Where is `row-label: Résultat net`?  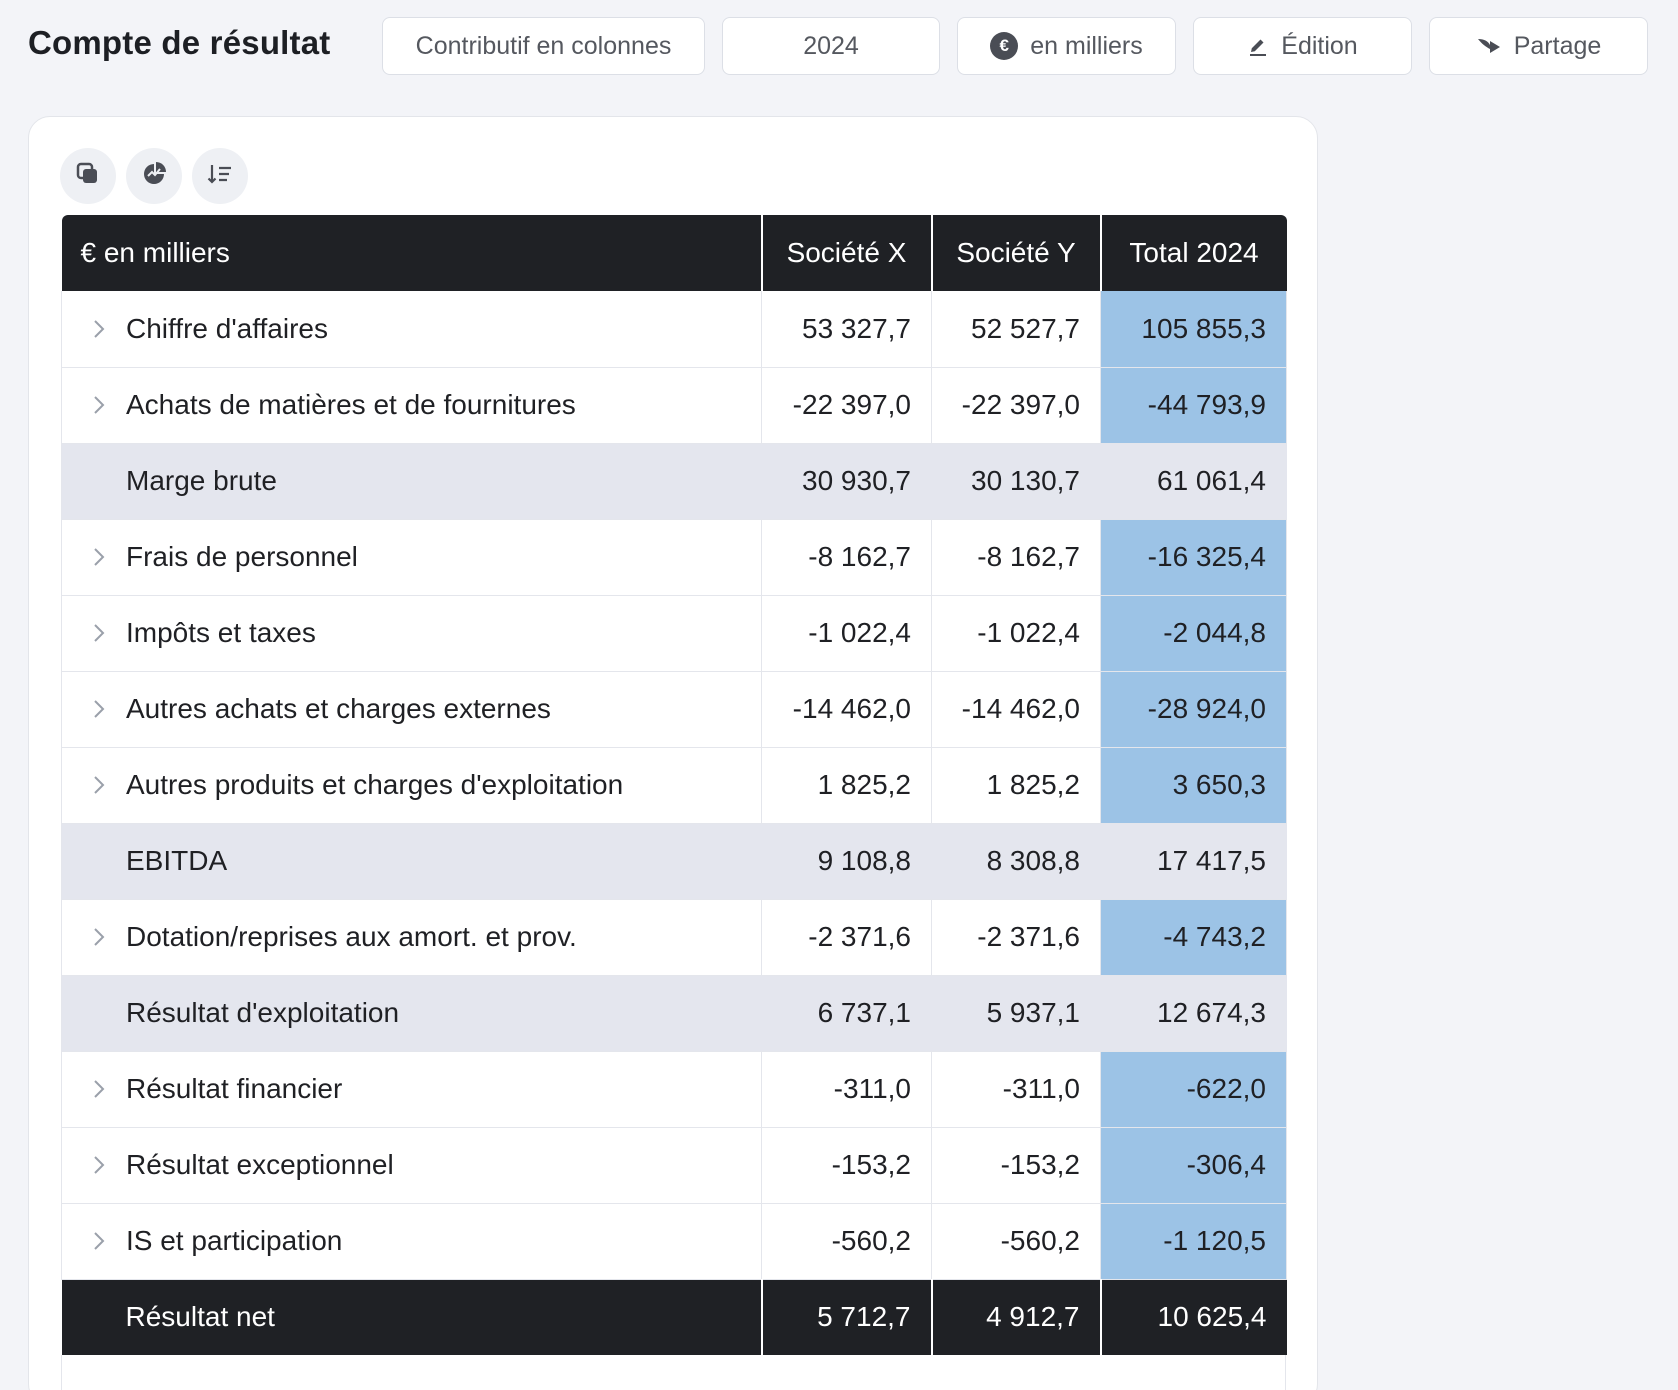
row-label: Résultat net is located at coordinates (200, 1317).